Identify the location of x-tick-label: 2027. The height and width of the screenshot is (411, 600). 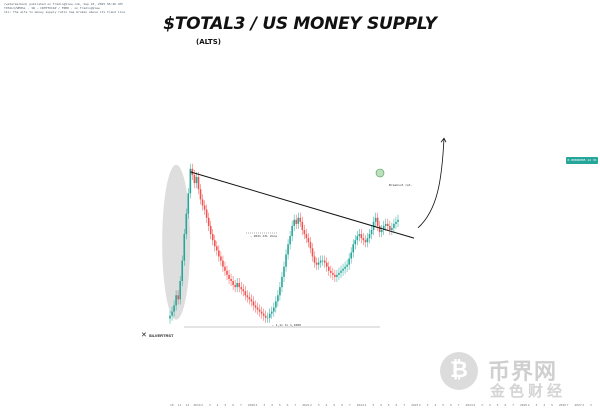
(578, 405).